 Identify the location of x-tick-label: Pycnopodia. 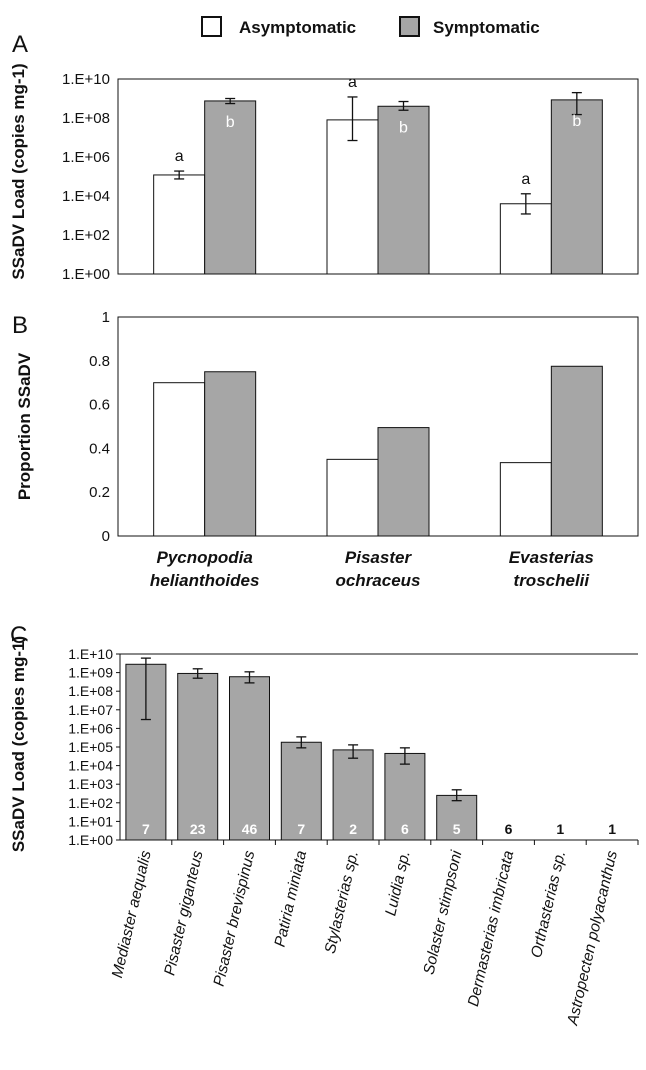
(204, 557).